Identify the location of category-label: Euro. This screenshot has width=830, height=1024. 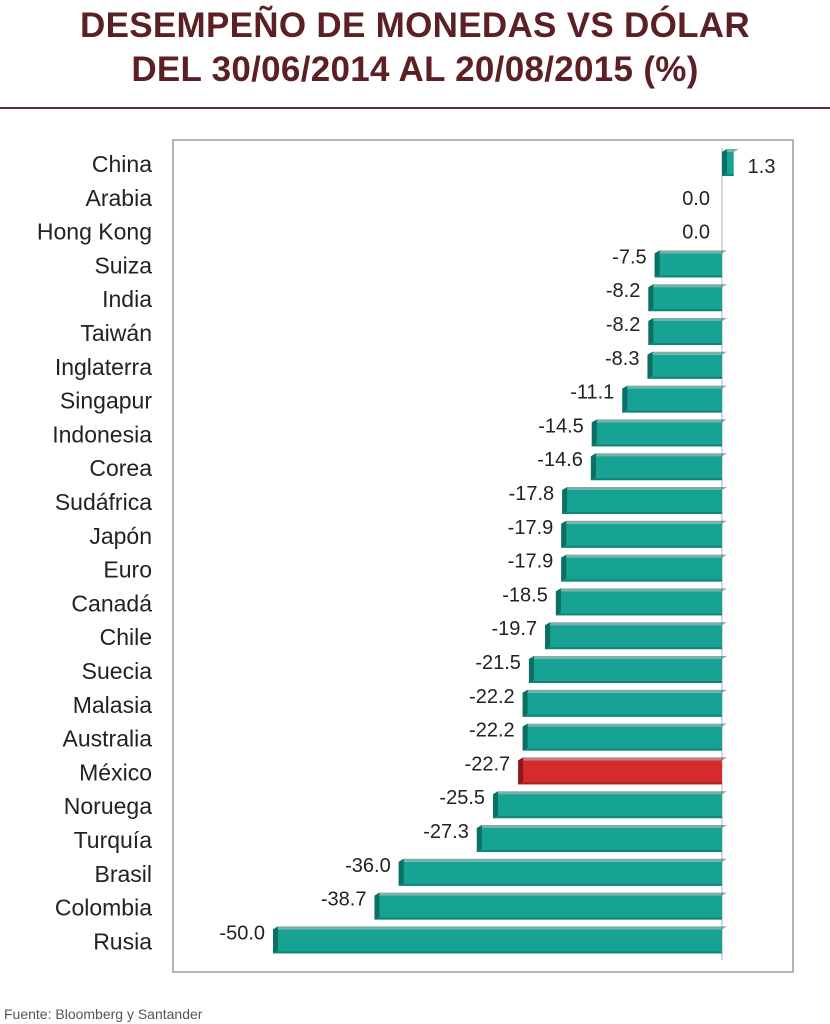
(127, 570).